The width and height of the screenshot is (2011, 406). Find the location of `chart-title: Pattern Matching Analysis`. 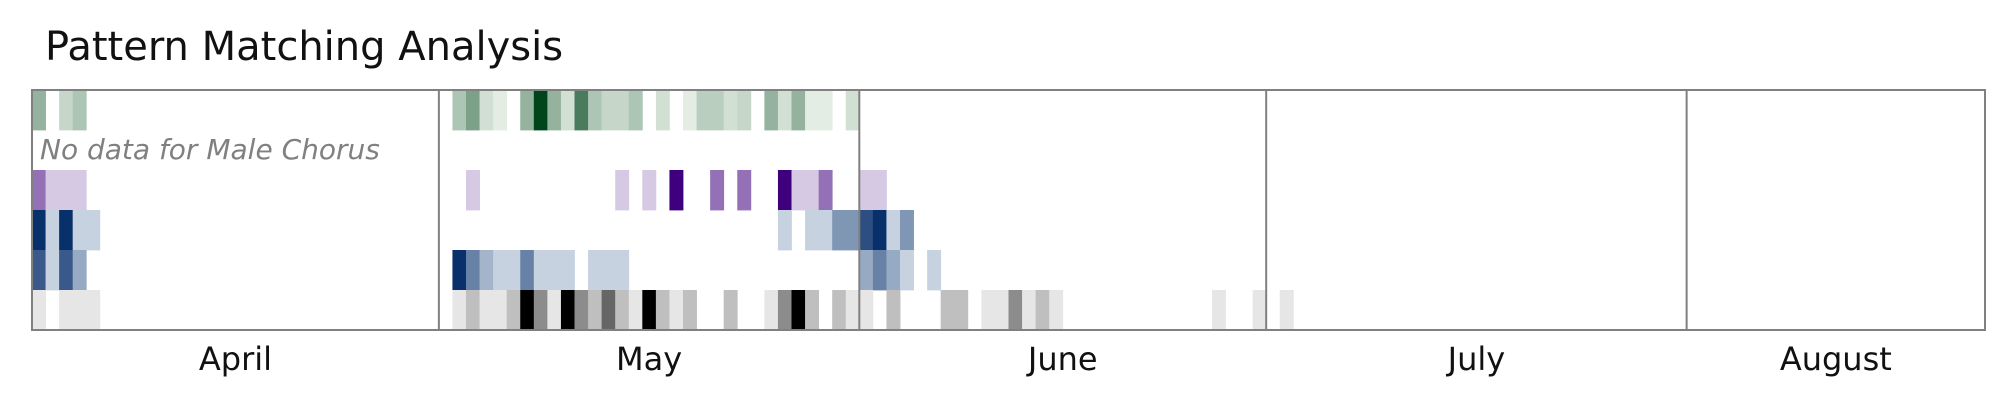

chart-title: Pattern Matching Analysis is located at coordinates (304, 47).